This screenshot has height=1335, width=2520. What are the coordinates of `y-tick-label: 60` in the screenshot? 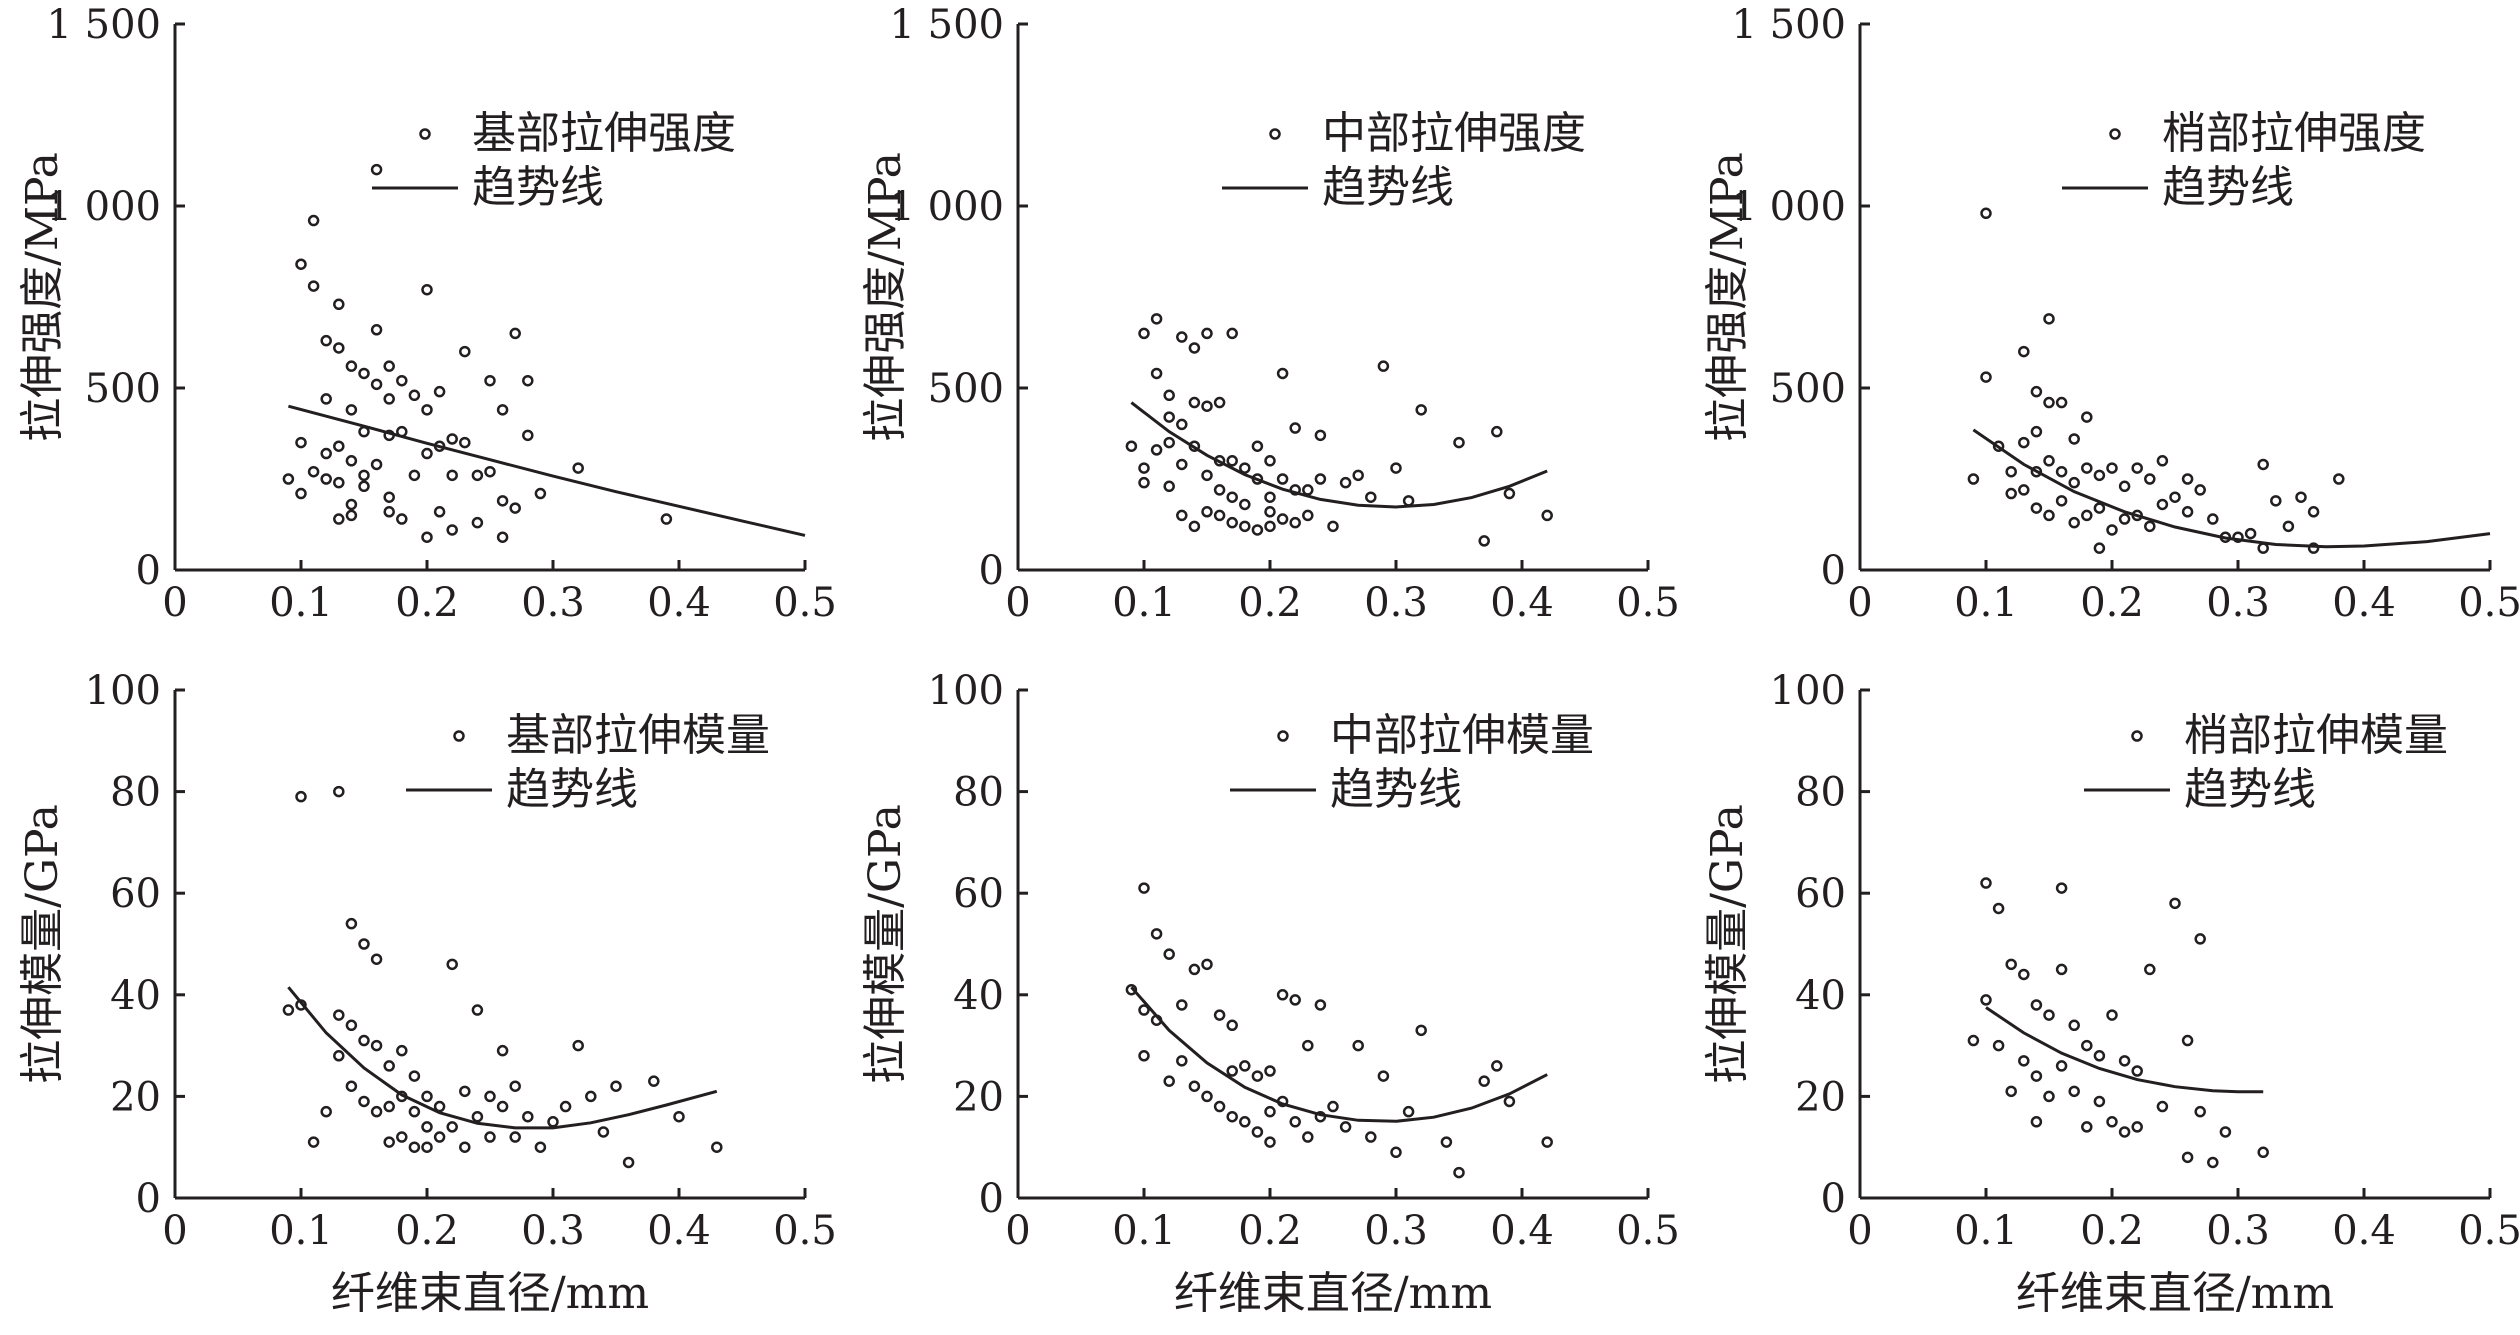 It's located at (1820, 894).